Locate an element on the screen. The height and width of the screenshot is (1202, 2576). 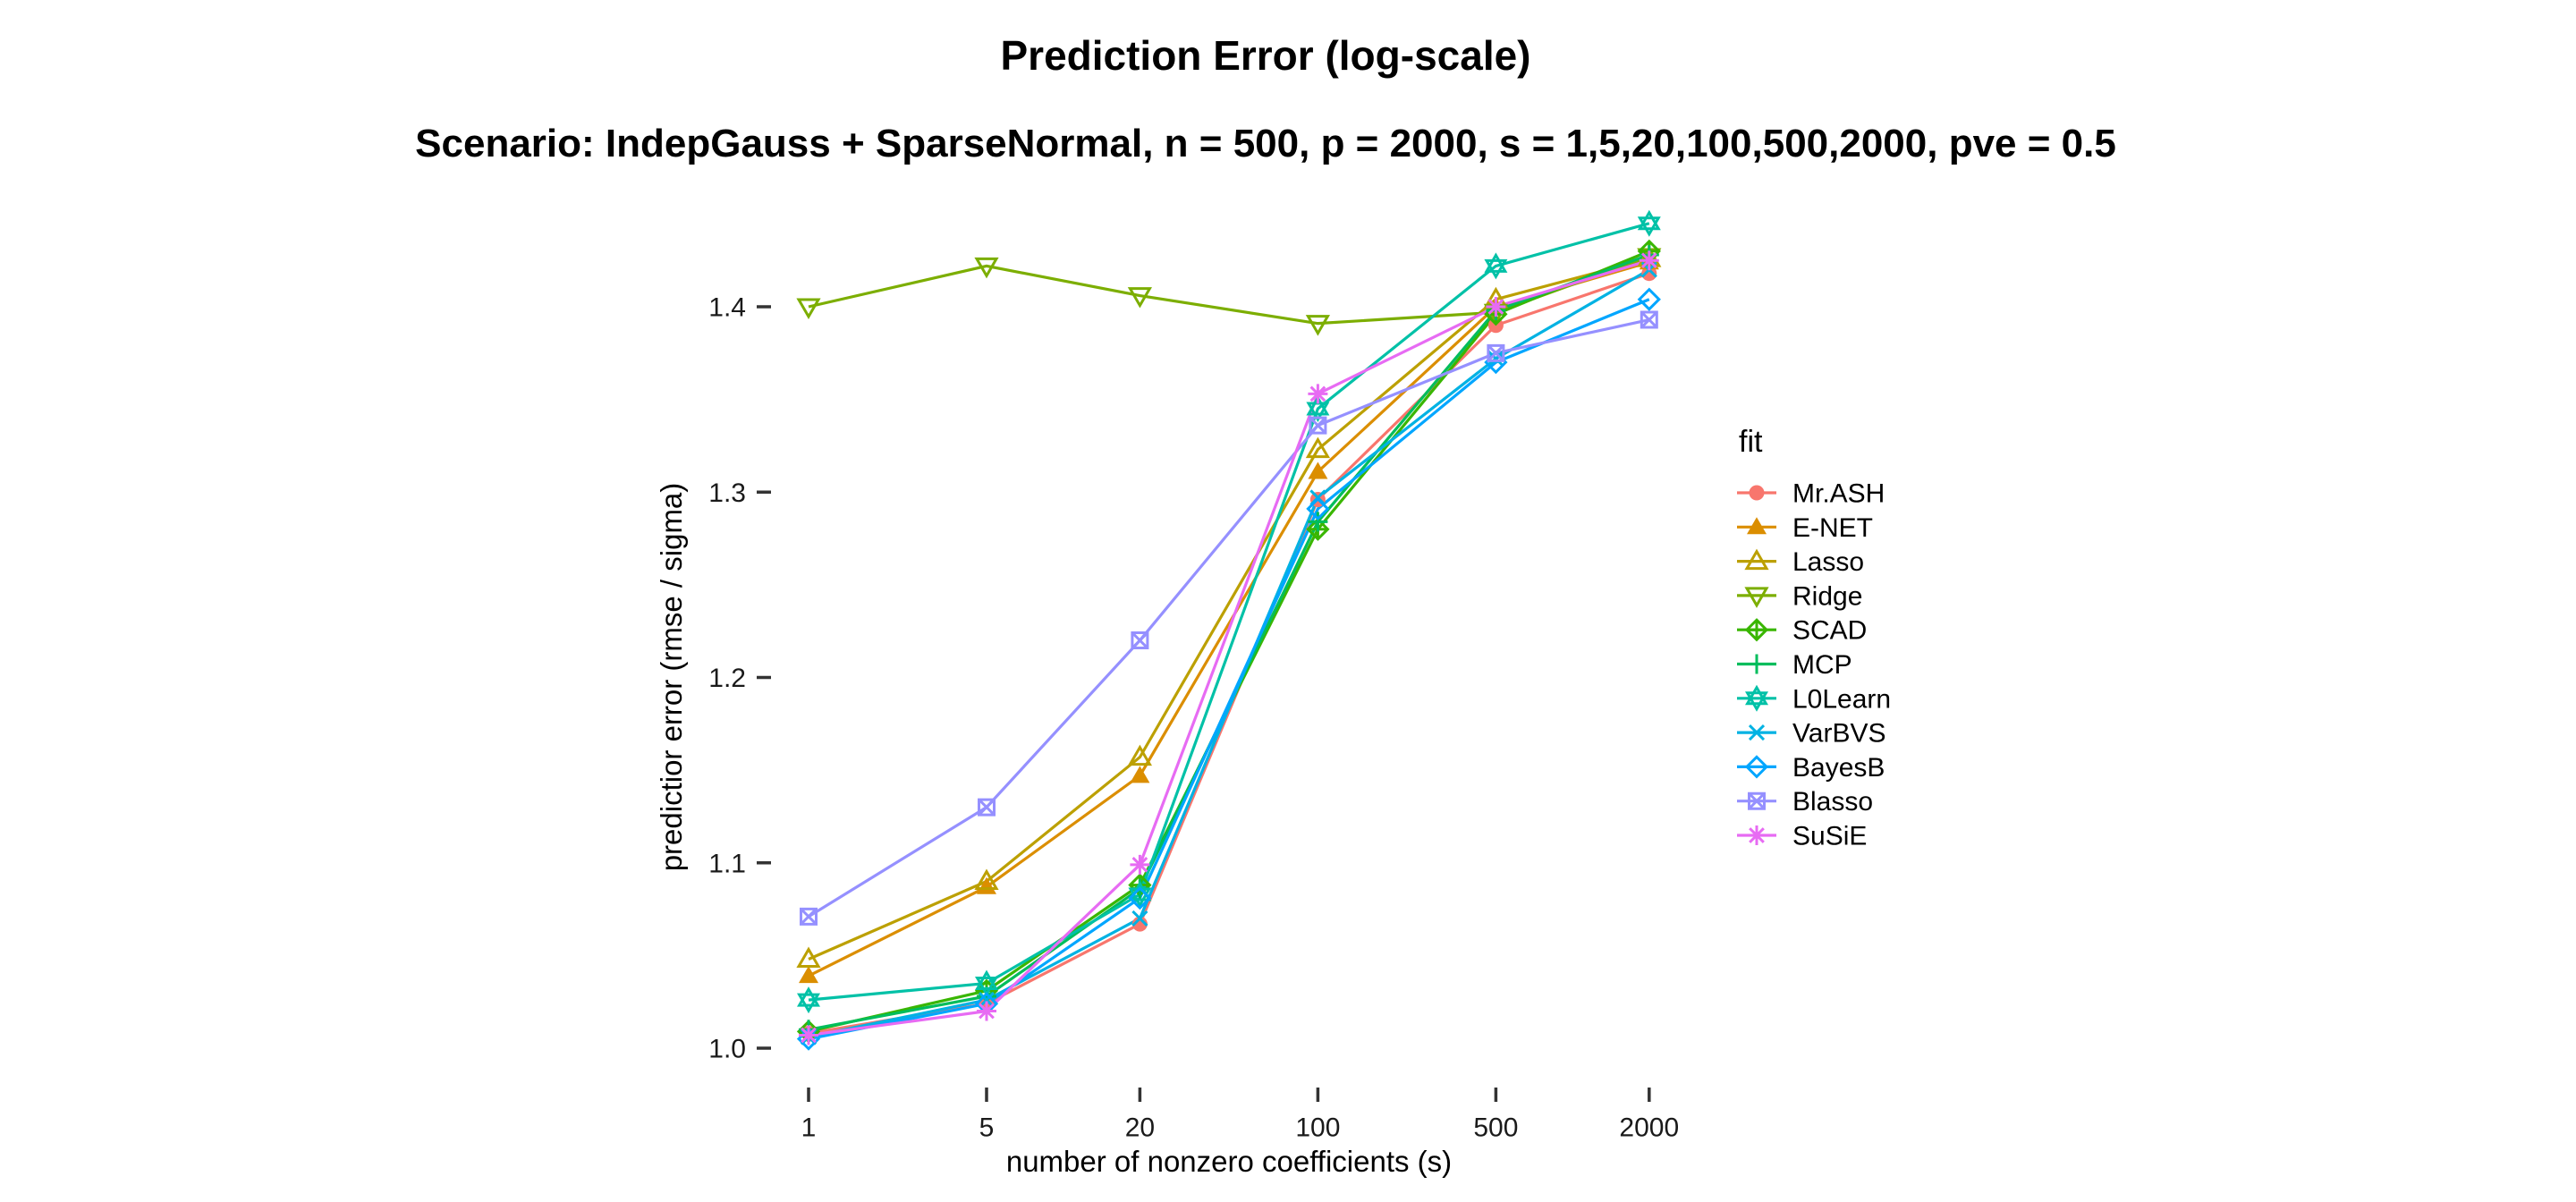
x-axis-ticks: 1 5 20 100 500 2000 is located at coordinates (1240, 1115).